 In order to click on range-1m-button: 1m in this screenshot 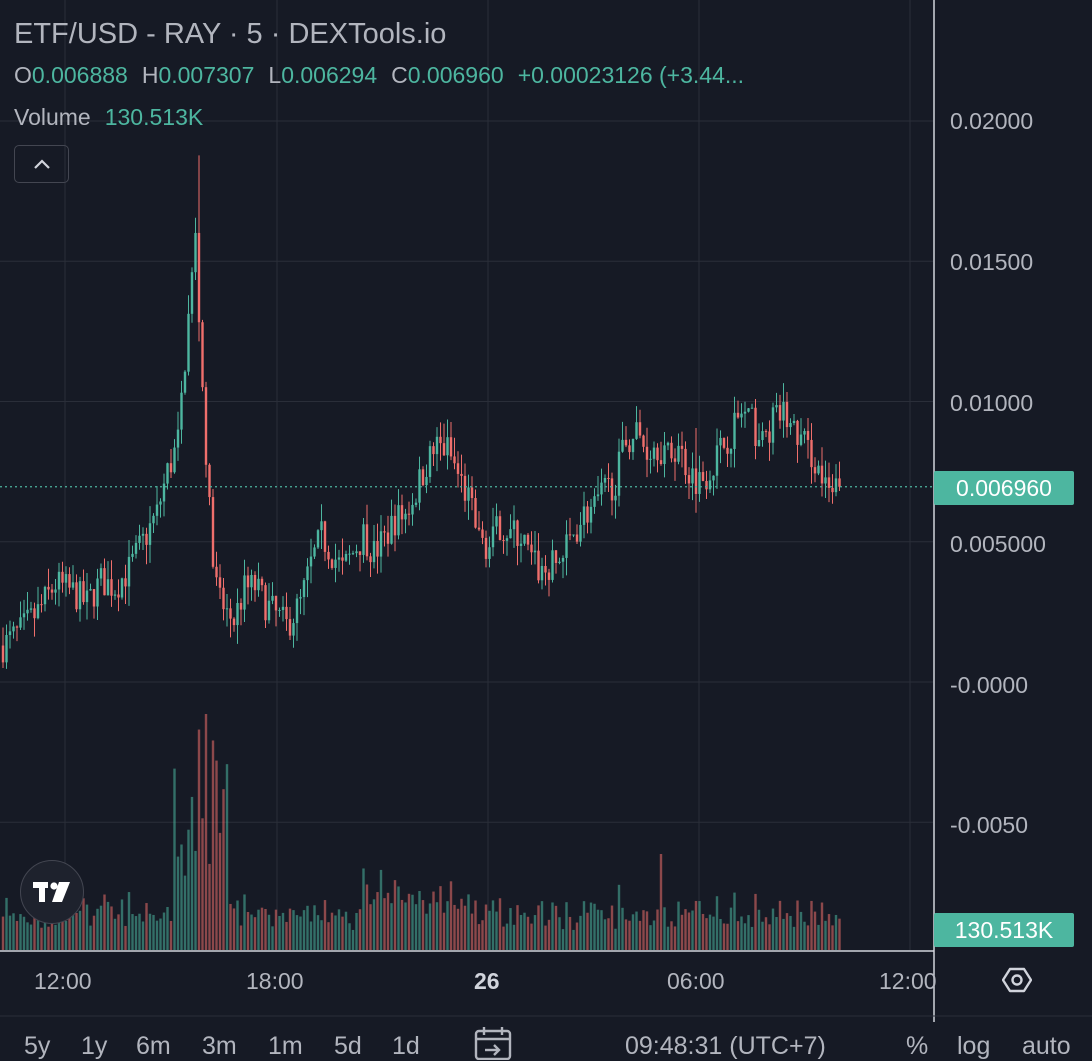, I will do `click(285, 1046)`.